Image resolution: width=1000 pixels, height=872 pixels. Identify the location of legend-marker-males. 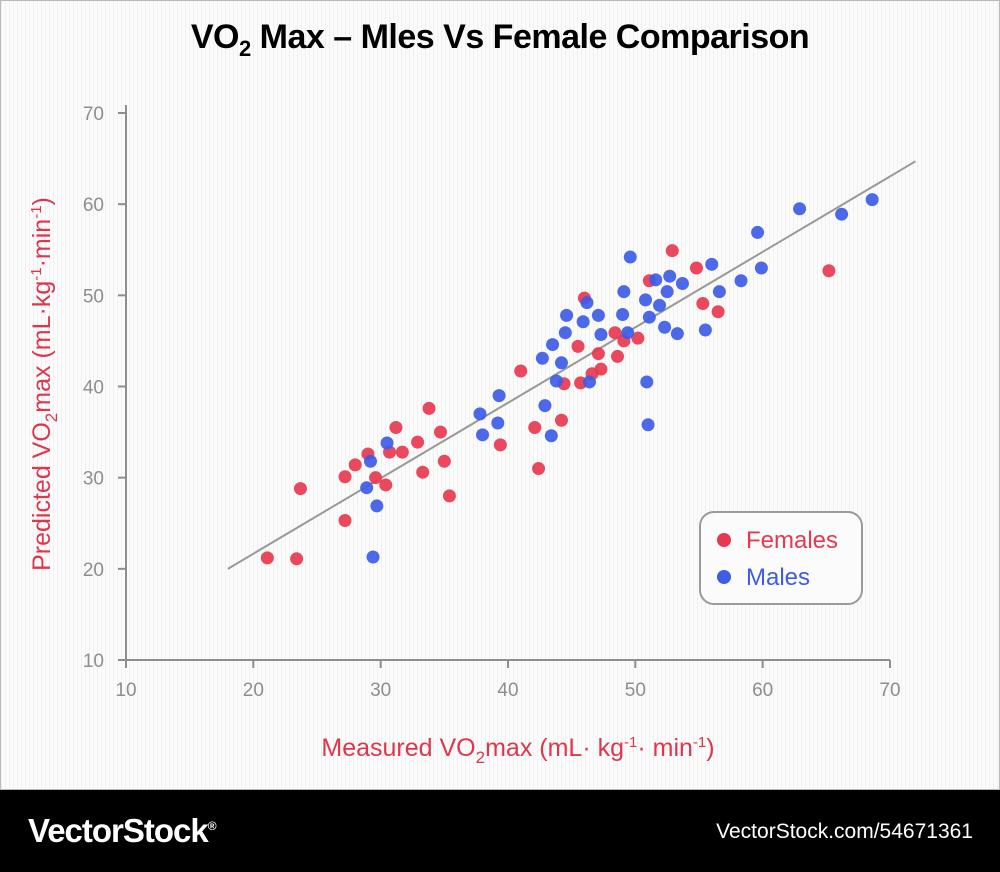
(724, 577).